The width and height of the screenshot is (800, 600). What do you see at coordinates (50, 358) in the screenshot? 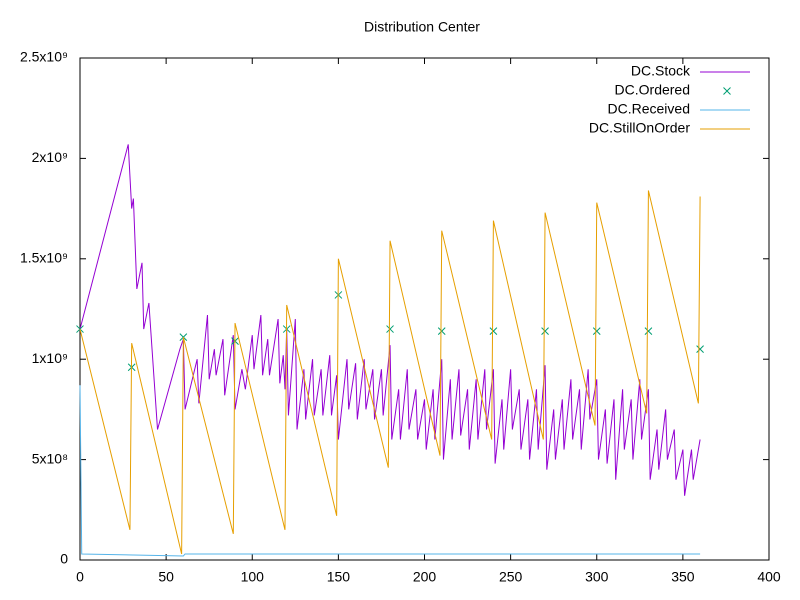
I see `y-tick-label: 1x10⁹` at bounding box center [50, 358].